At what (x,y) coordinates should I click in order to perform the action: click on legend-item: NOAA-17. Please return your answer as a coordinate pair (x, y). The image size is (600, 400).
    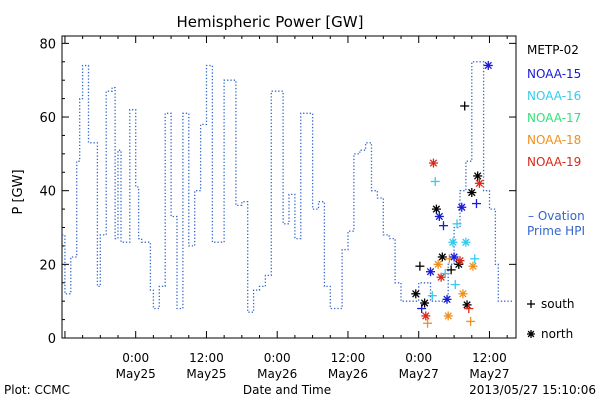
    Looking at the image, I should click on (554, 118).